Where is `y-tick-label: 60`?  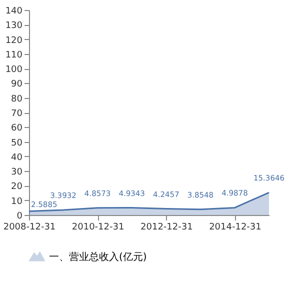
y-tick-label: 60 is located at coordinates (17, 129).